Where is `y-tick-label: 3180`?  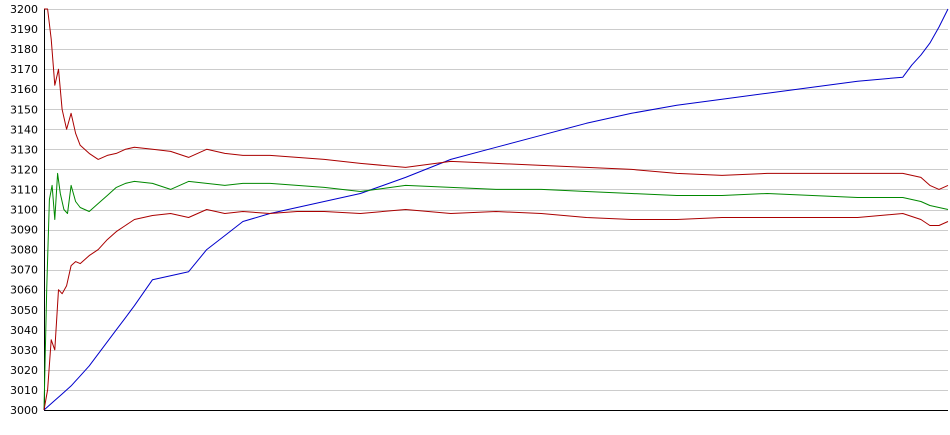 y-tick-label: 3180 is located at coordinates (24, 49).